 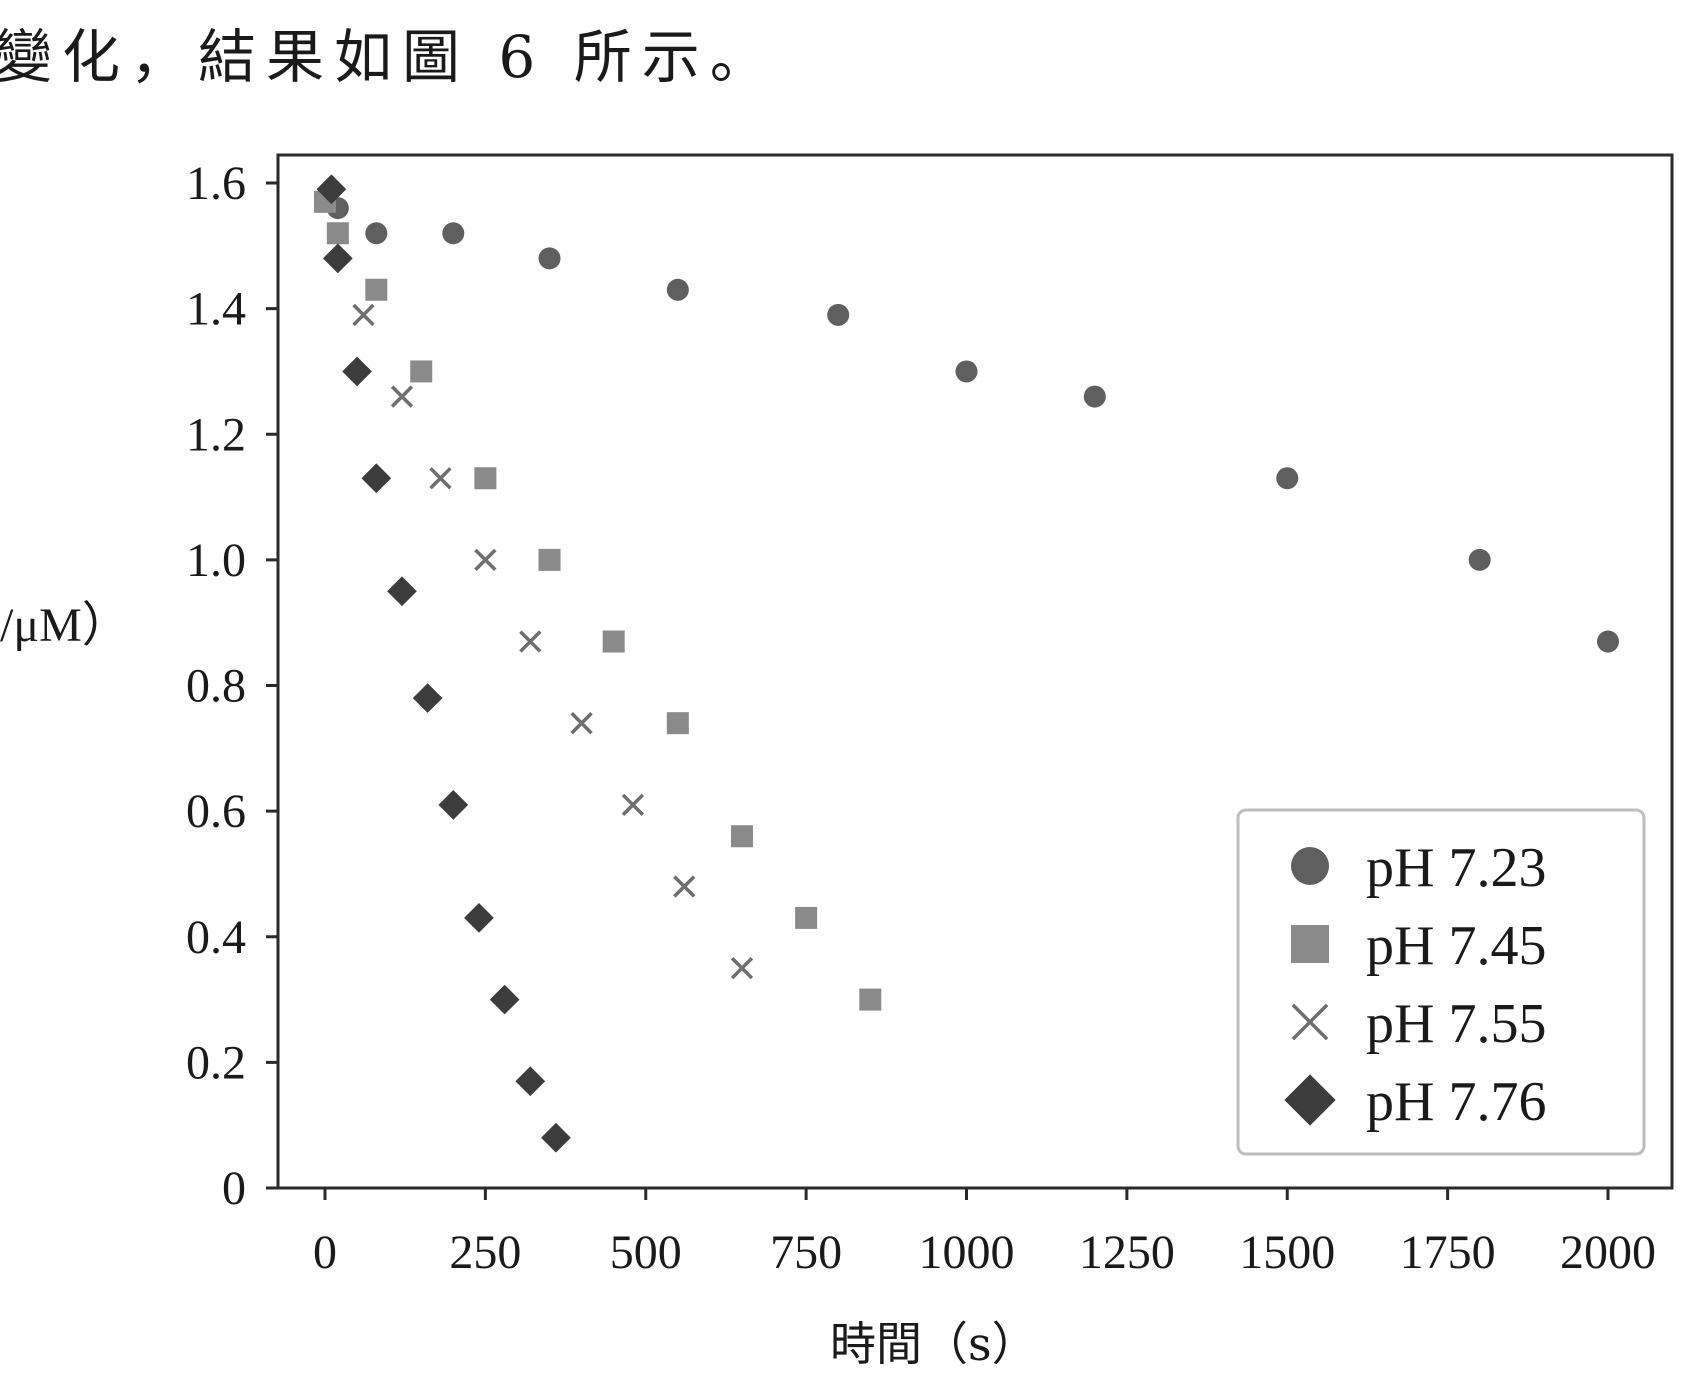 What do you see at coordinates (216, 1062) in the screenshot?
I see `y-tick-label: 0.2` at bounding box center [216, 1062].